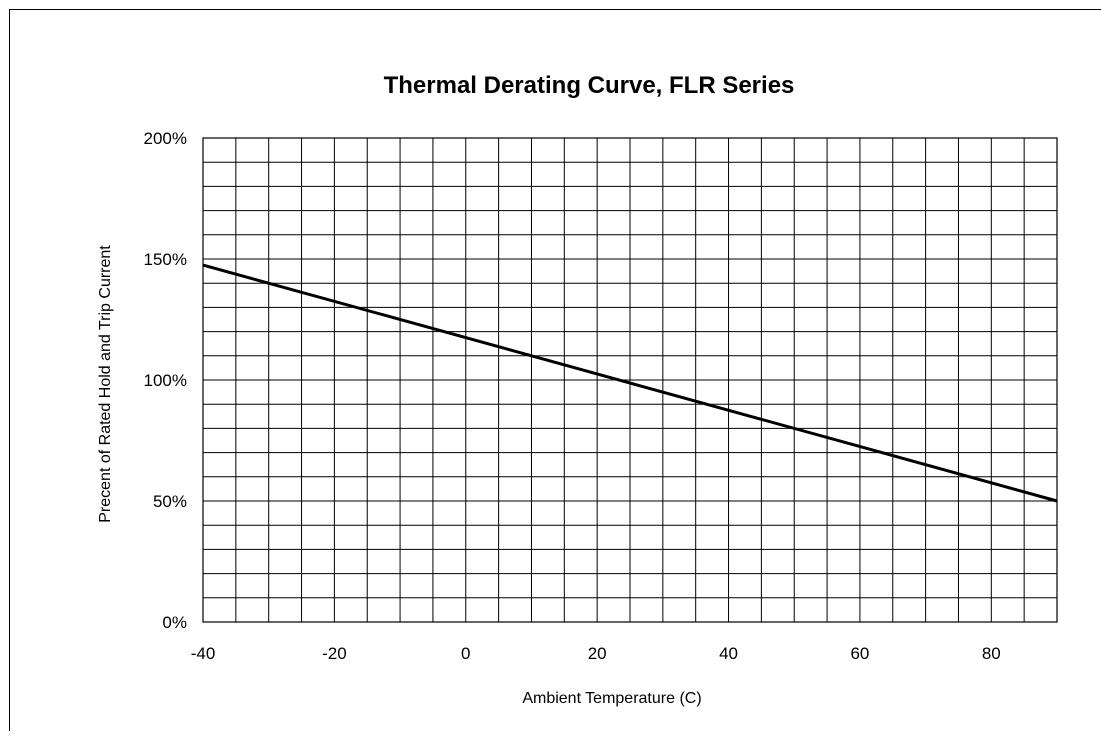 This screenshot has height=736, width=1101. I want to click on x-tick-label: 20, so click(597, 653).